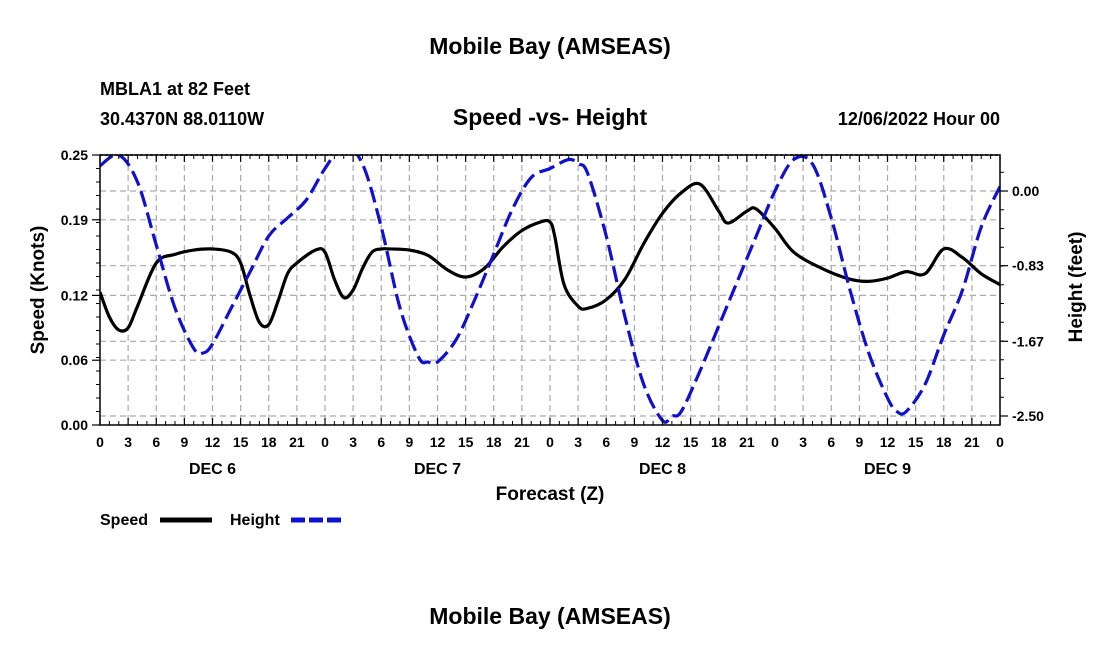 Image resolution: width=1100 pixels, height=650 pixels. Describe the element at coordinates (38, 290) in the screenshot. I see `left-axis-title: Speed (Knots)` at that location.